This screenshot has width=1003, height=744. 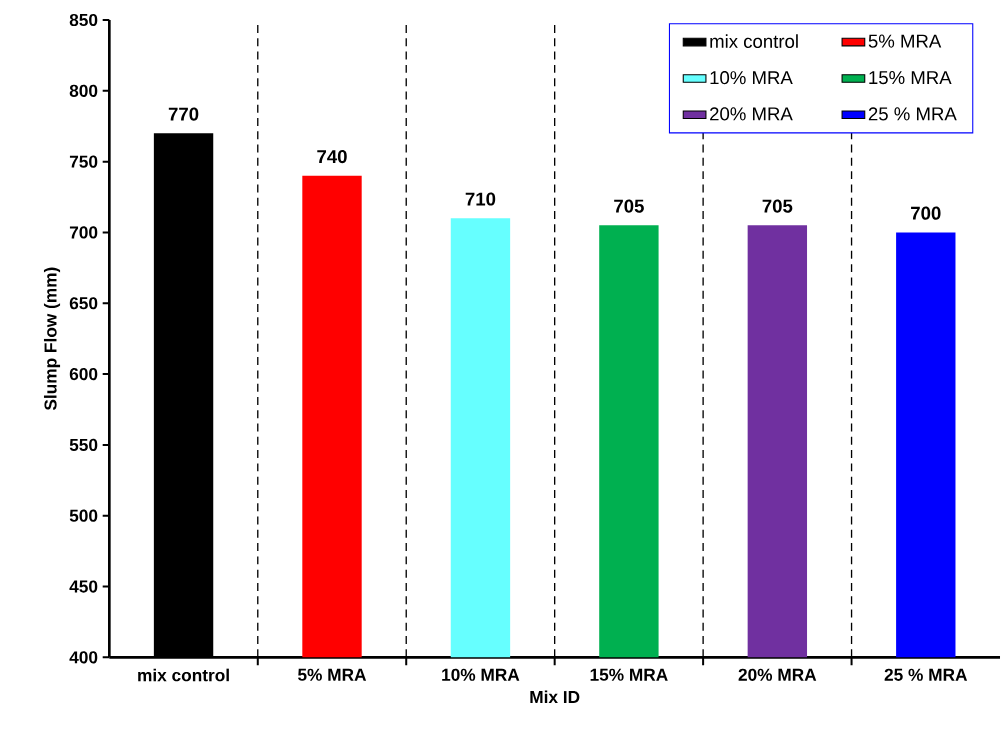 What do you see at coordinates (926, 213) in the screenshot?
I see `data-label: 700` at bounding box center [926, 213].